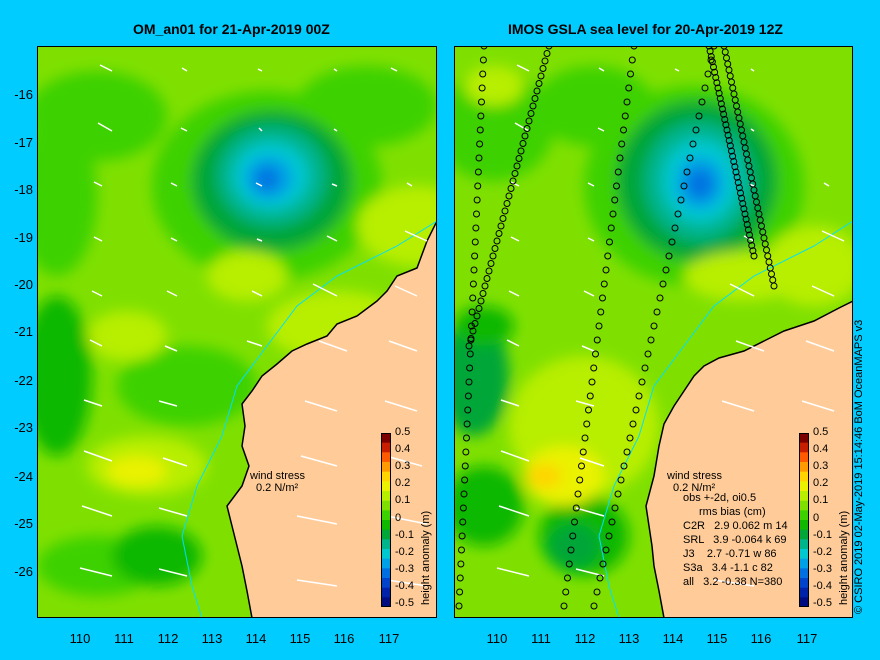 Image resolution: width=880 pixels, height=660 pixels. Describe the element at coordinates (821, 432) in the screenshot. I see `colorbar-label: 0.5` at that location.